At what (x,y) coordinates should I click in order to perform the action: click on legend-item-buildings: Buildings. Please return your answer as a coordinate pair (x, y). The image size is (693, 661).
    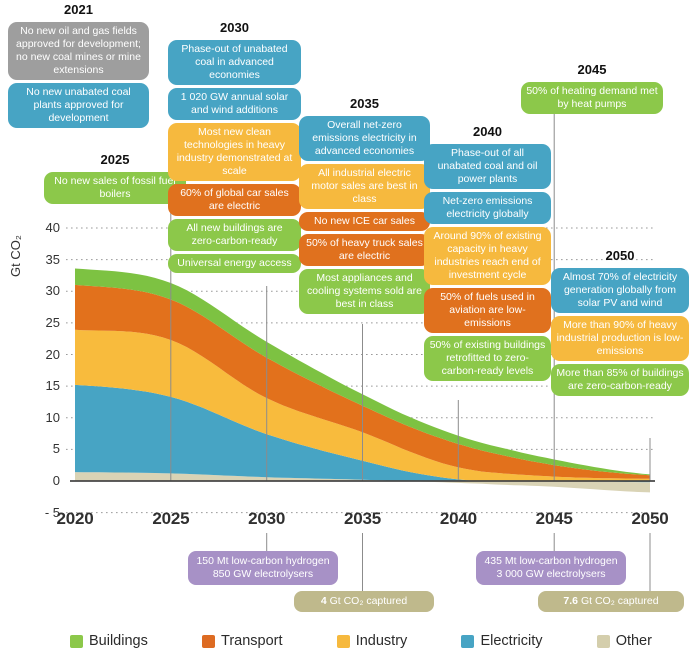
    Looking at the image, I should click on (109, 641).